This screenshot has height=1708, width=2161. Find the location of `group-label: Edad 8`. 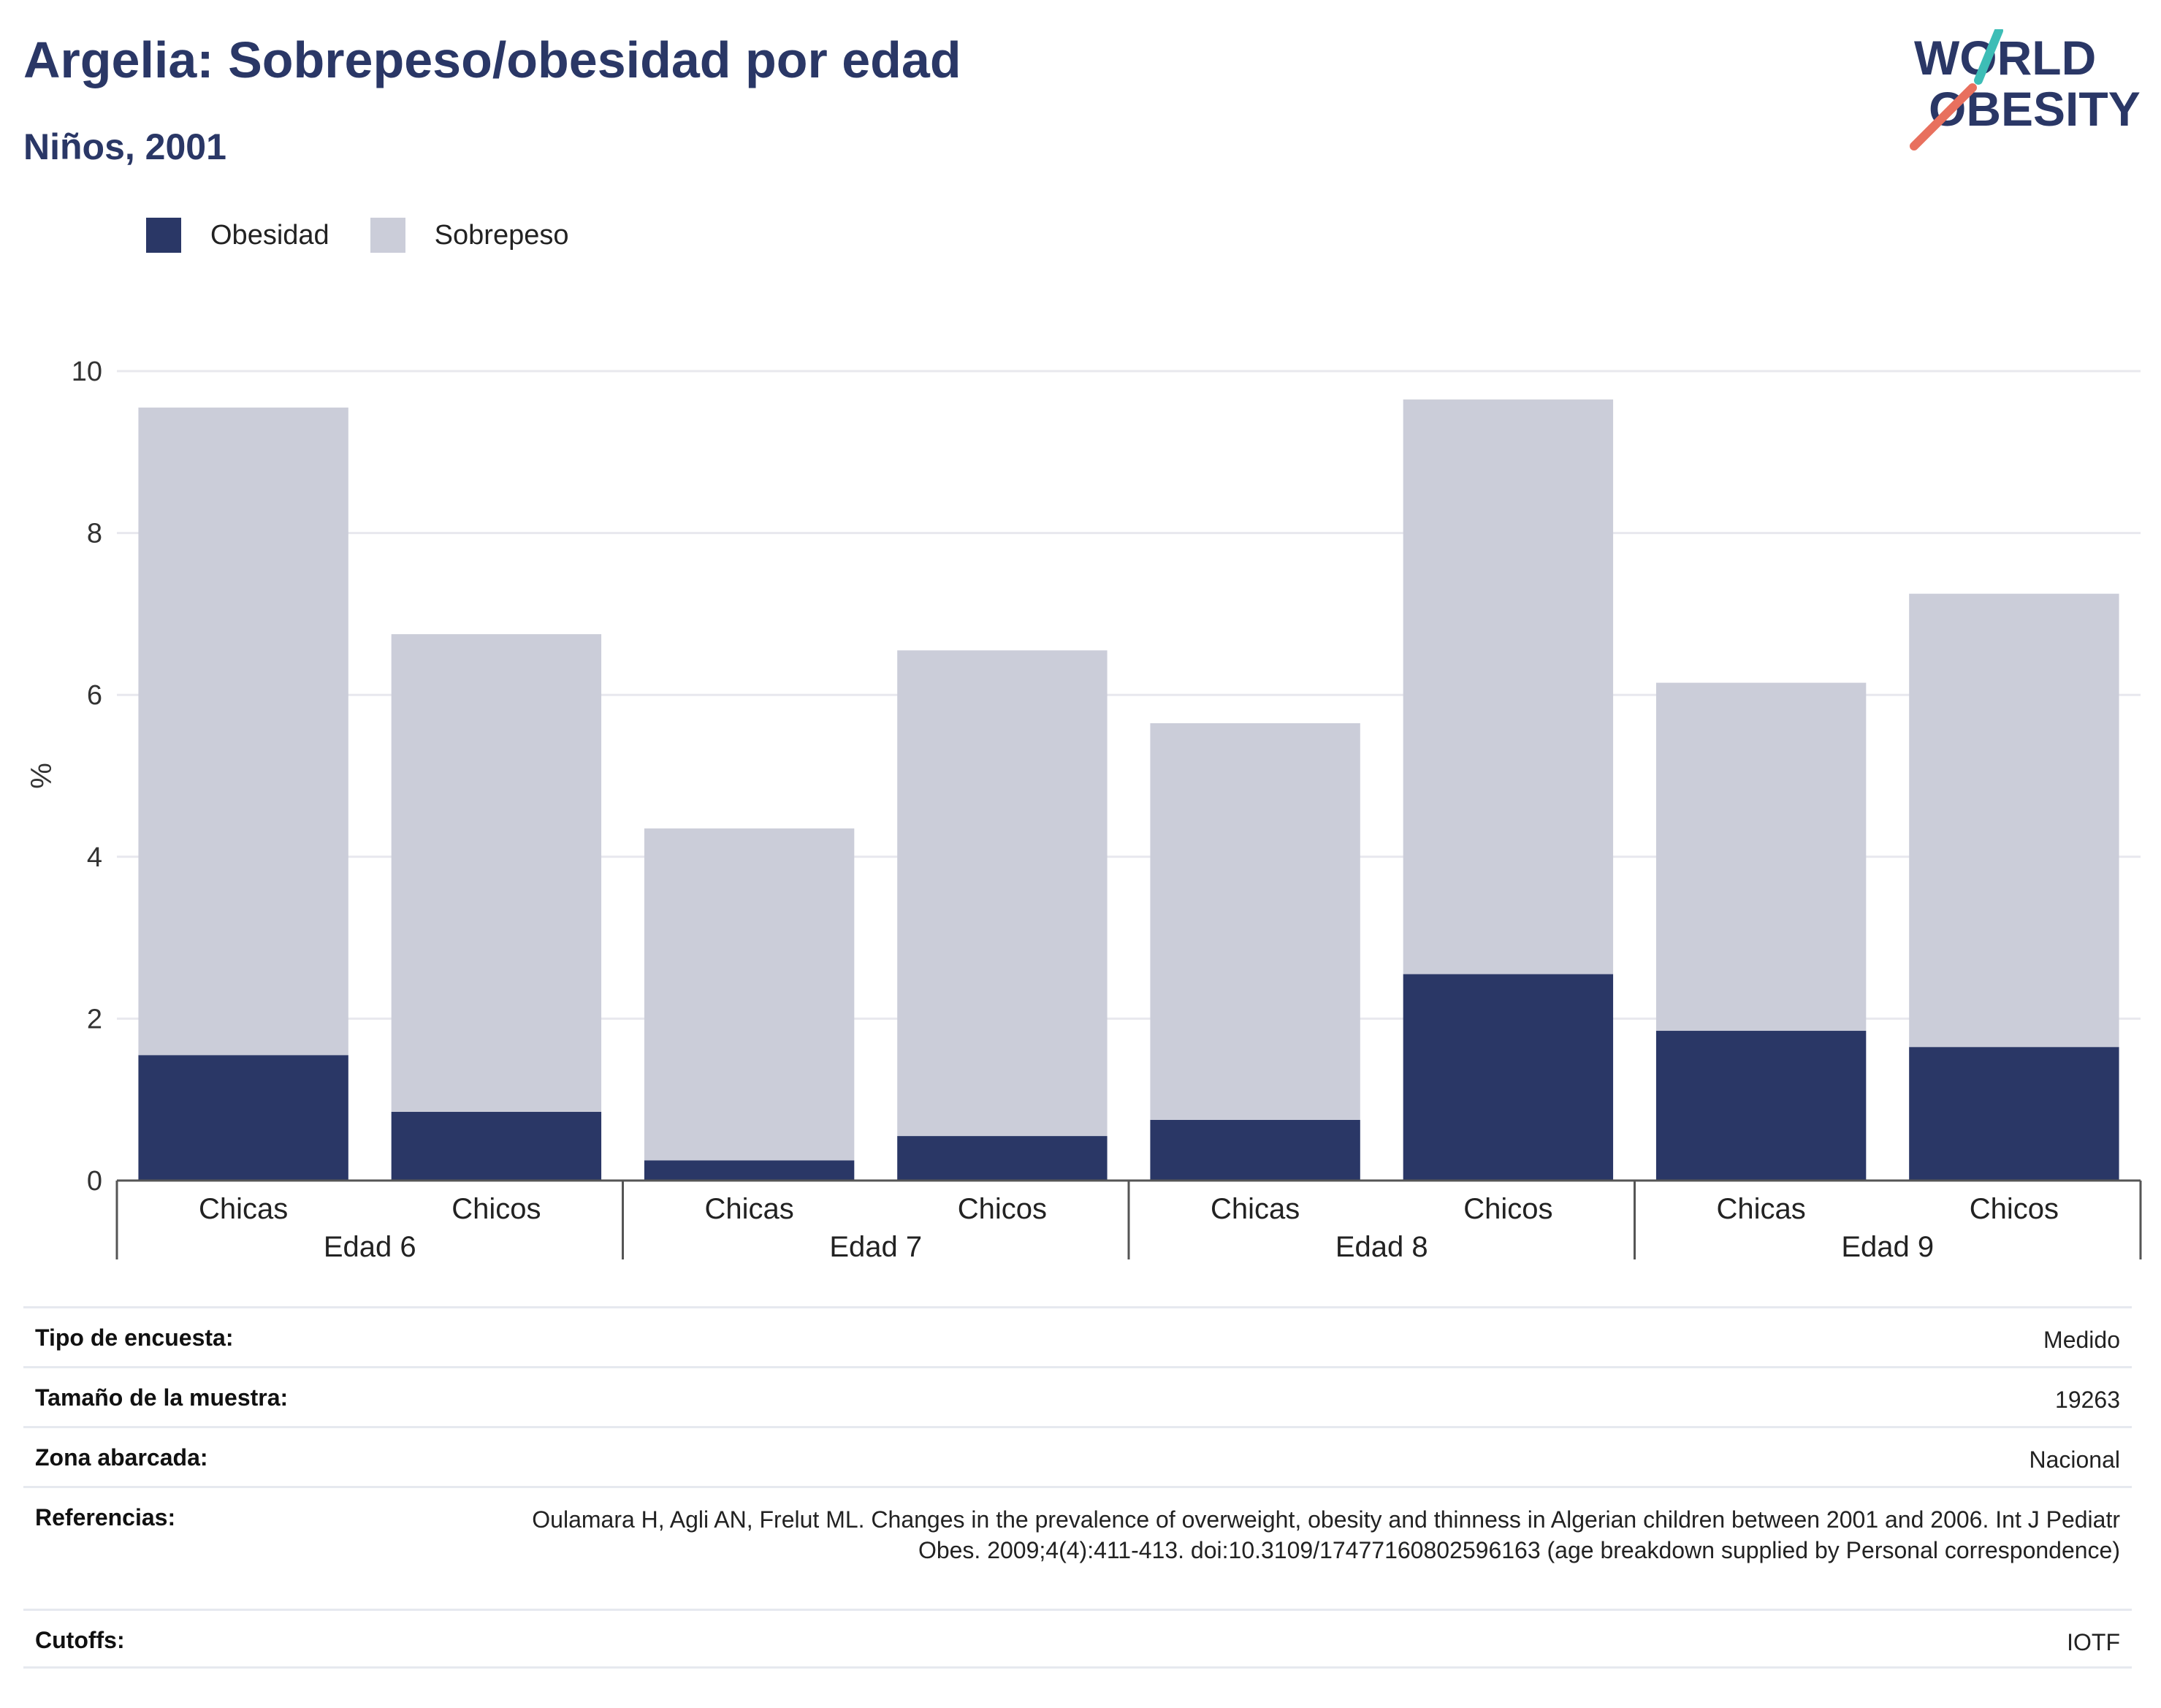

group-label: Edad 8 is located at coordinates (1381, 1247).